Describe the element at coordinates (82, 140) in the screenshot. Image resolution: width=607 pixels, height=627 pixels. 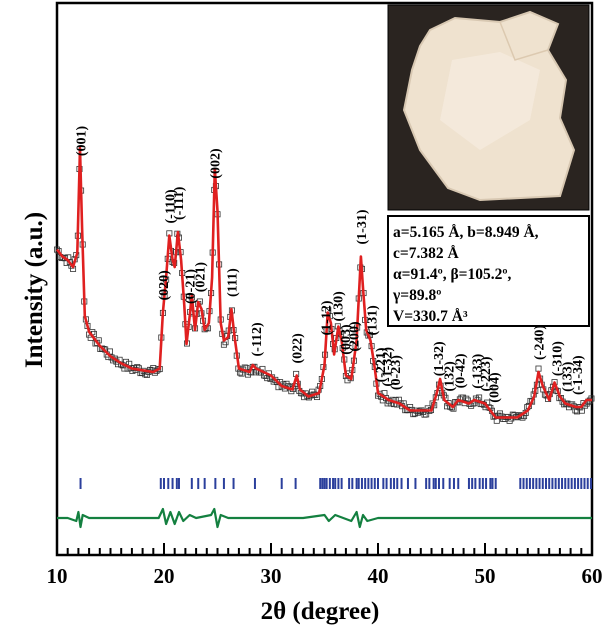
I see `reflection-label: (001)` at that location.